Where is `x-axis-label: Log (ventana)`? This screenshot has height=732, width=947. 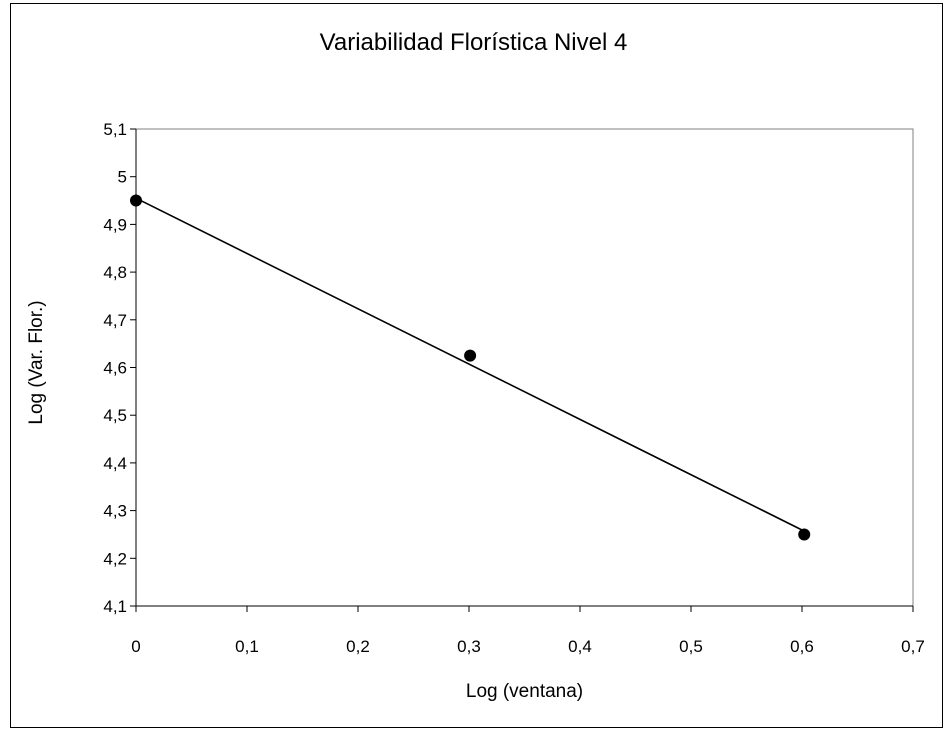
x-axis-label: Log (ventana) is located at coordinates (524, 691).